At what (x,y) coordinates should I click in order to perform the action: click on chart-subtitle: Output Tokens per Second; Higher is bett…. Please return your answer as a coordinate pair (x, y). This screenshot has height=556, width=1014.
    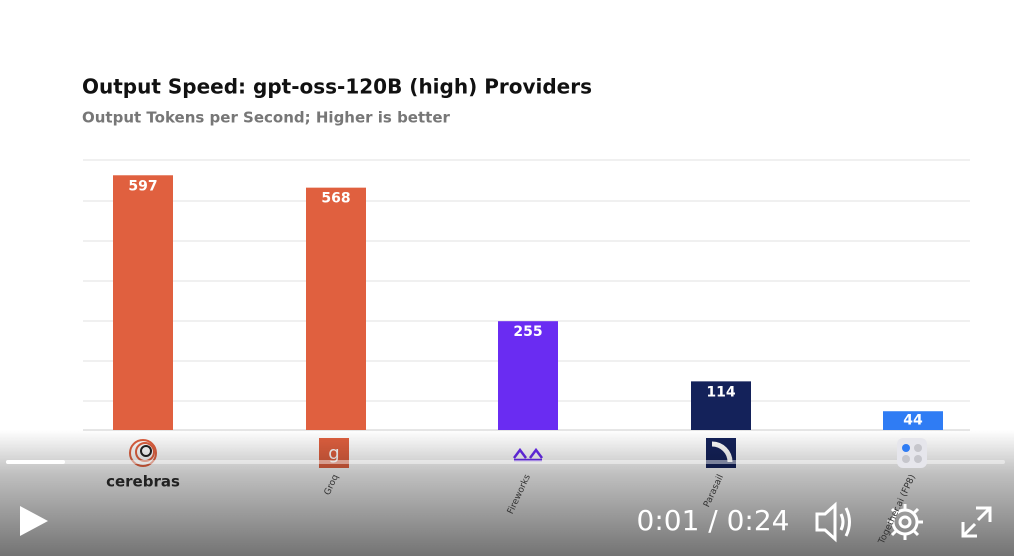
    Looking at the image, I should click on (266, 118).